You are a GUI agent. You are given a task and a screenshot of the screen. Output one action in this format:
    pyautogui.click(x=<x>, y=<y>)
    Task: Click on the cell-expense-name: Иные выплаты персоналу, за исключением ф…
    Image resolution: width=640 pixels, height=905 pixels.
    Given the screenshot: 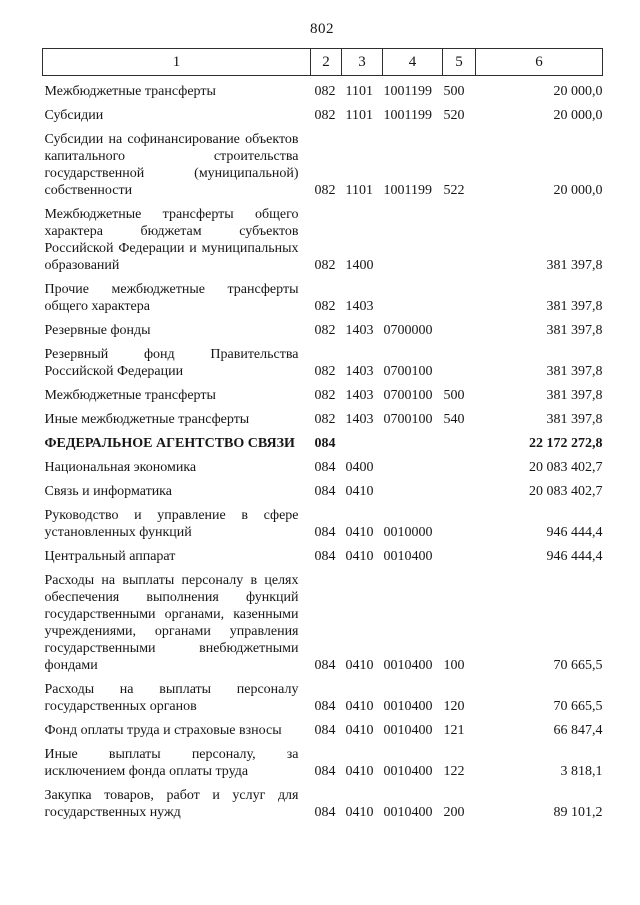 What is the action you would take?
    pyautogui.click(x=171, y=763)
    